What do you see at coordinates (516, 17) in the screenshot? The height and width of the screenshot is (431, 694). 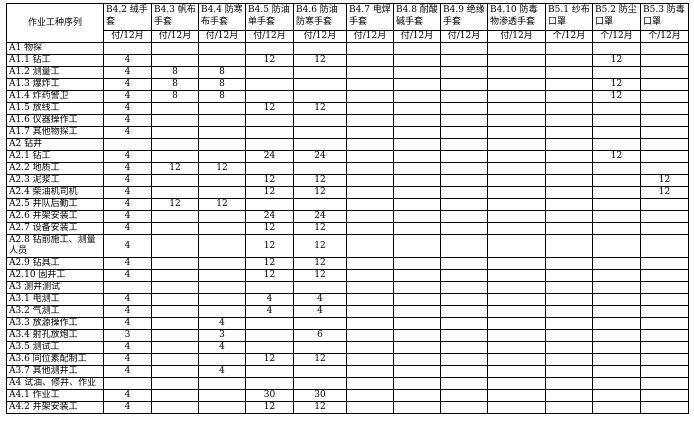 I see `column-header: B4.10 防毒物渗透手套` at bounding box center [516, 17].